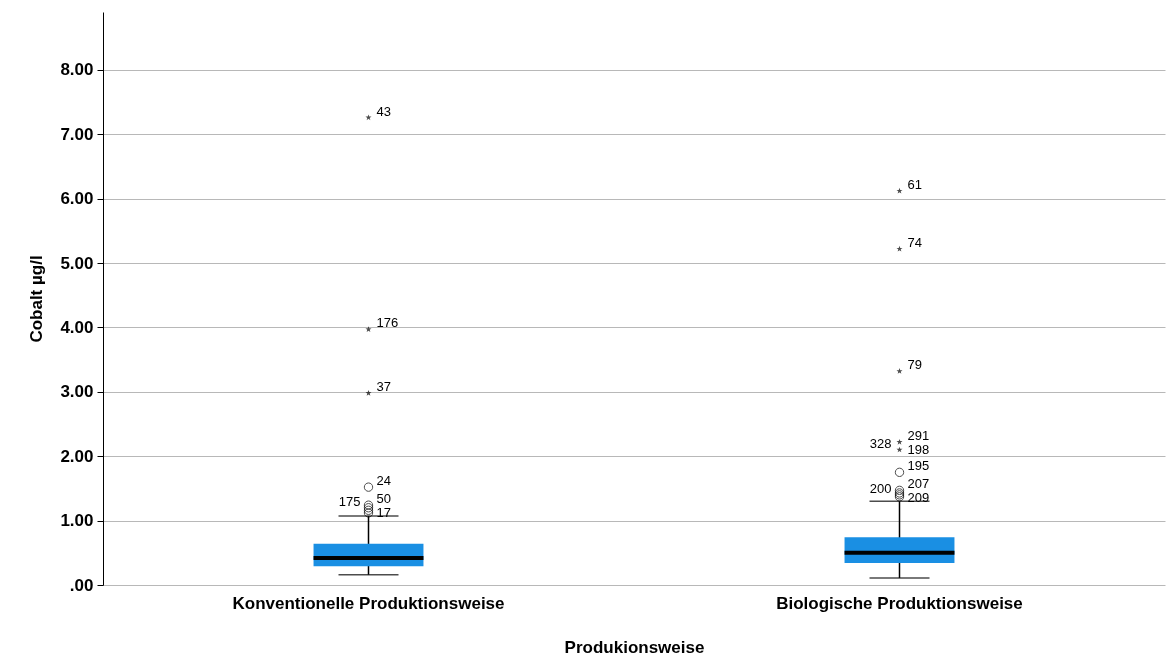 The height and width of the screenshot is (658, 1171). I want to click on y-tick-label: 8.00, so click(77, 70).